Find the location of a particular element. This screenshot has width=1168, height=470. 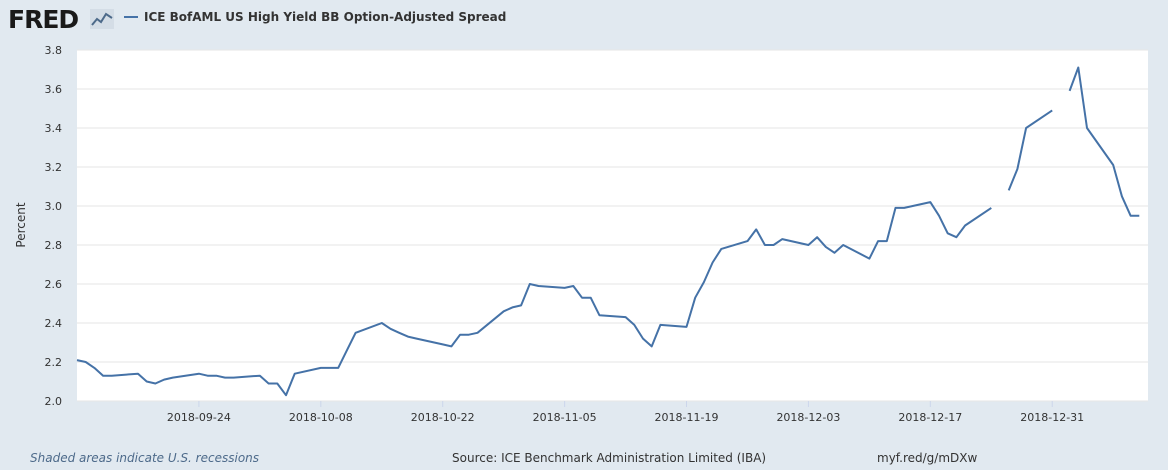

y-tick-label: 2.6 is located at coordinates (54, 284).